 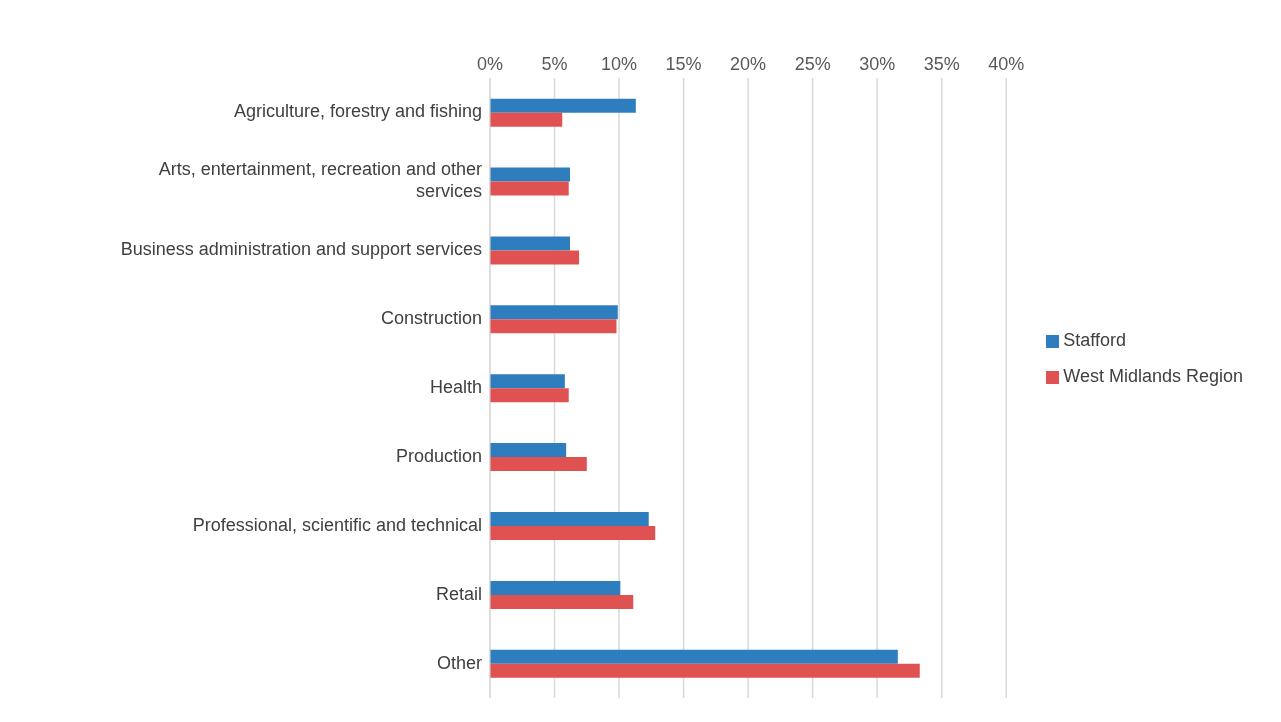 What do you see at coordinates (490, 64) in the screenshot?
I see `x-tick-label: 0%` at bounding box center [490, 64].